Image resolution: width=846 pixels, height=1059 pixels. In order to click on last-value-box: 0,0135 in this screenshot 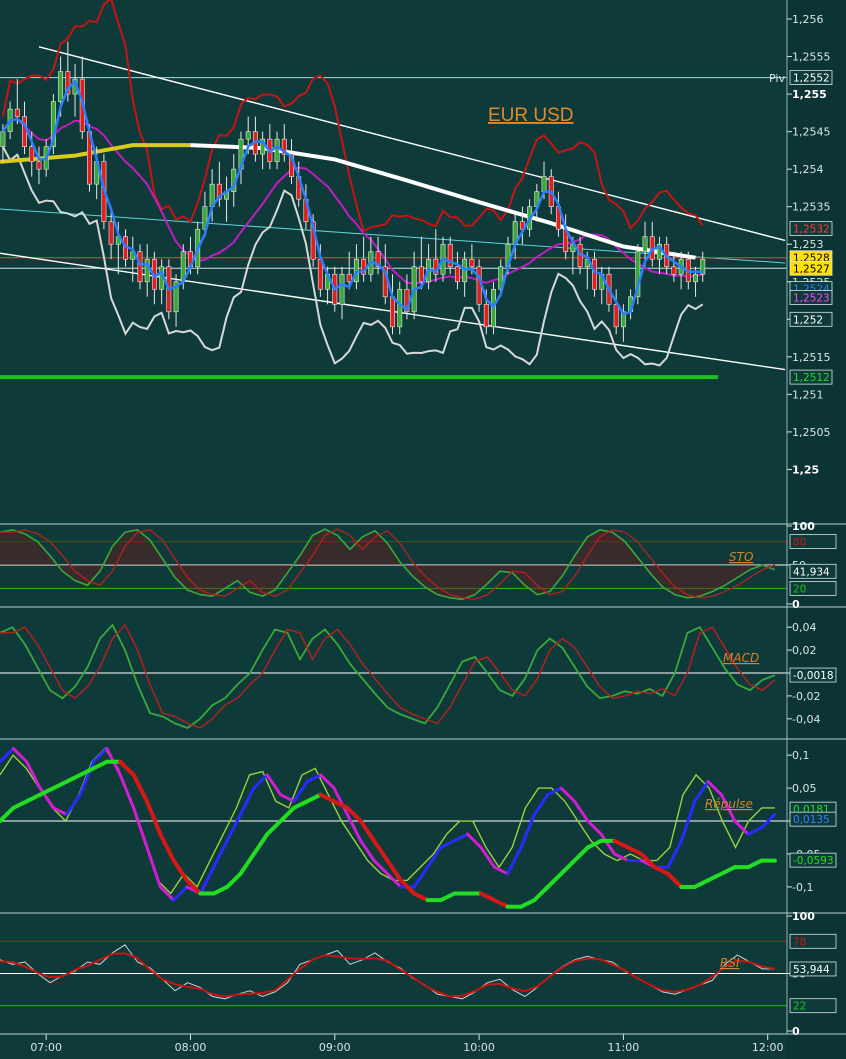, I will do `click(813, 819)`.